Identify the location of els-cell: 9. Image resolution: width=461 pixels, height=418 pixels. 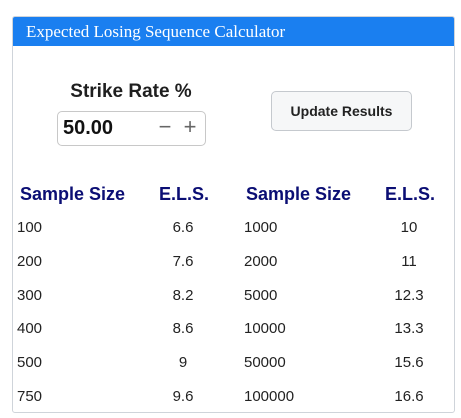
(183, 362).